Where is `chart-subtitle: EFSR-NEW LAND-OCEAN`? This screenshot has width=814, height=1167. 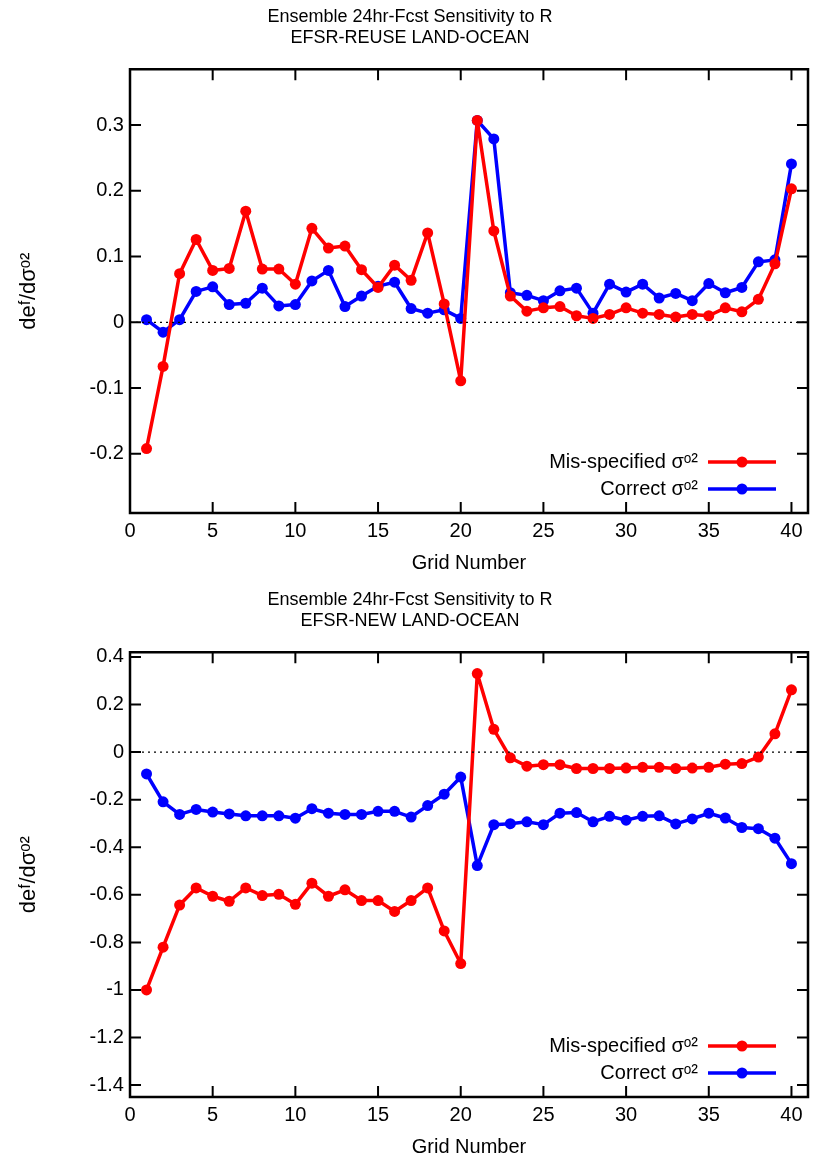
chart-subtitle: EFSR-NEW LAND-OCEAN is located at coordinates (410, 620).